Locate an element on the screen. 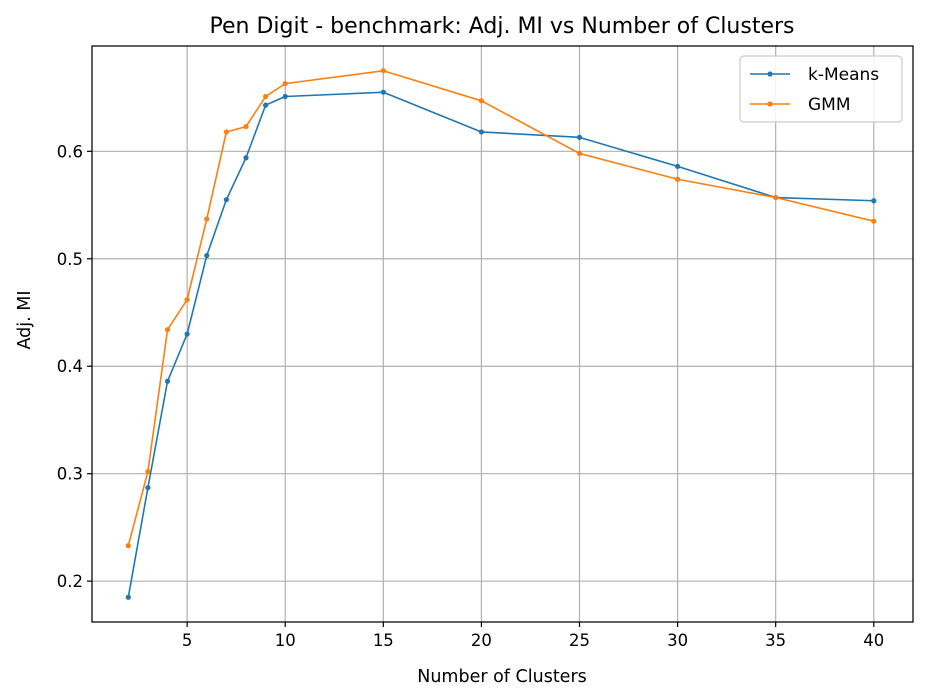 Image resolution: width=931 pixels, height=700 pixels. x-tick-label: 5 is located at coordinates (187, 640).